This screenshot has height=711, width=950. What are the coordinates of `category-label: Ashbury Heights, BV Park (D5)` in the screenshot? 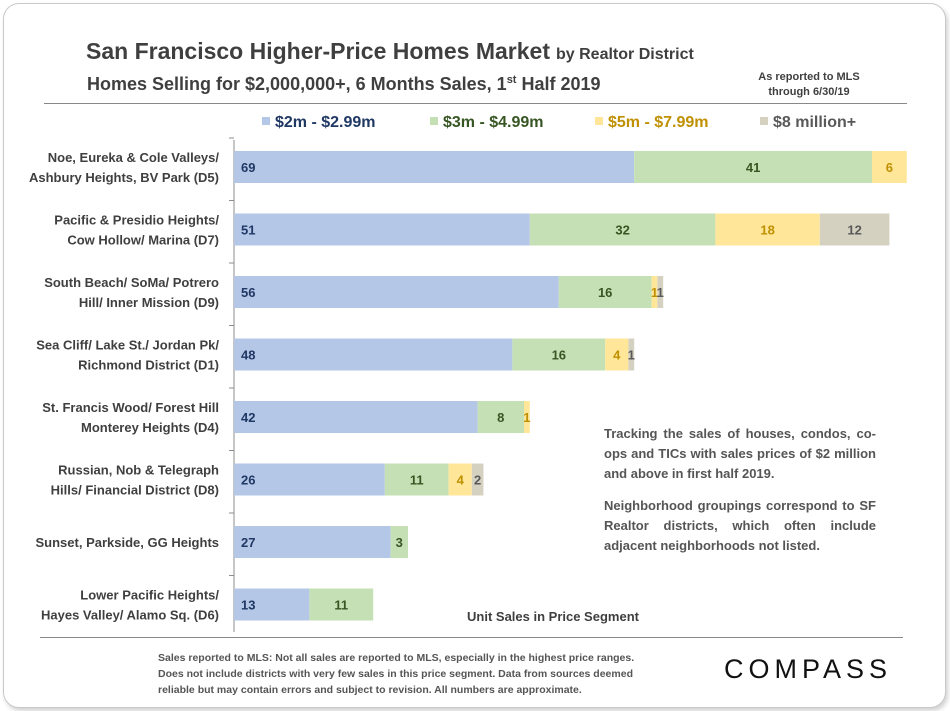 It's located at (124, 177).